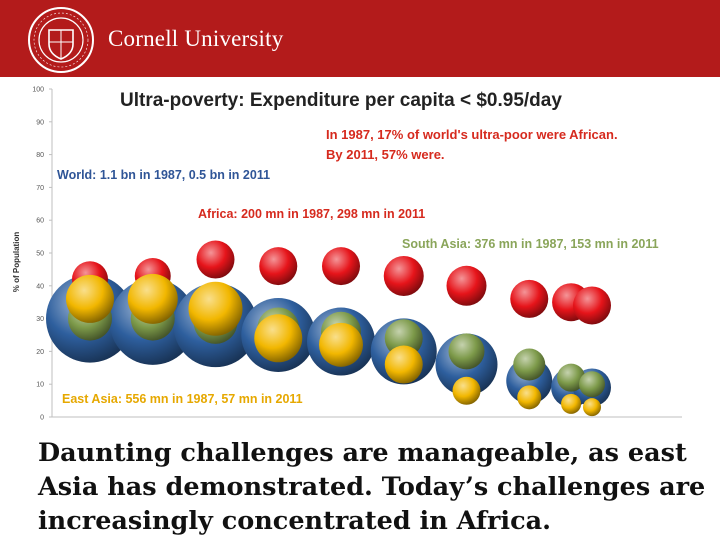 The image size is (720, 540). Describe the element at coordinates (16, 262) in the screenshot. I see `y-axis-label: % of Population` at that location.